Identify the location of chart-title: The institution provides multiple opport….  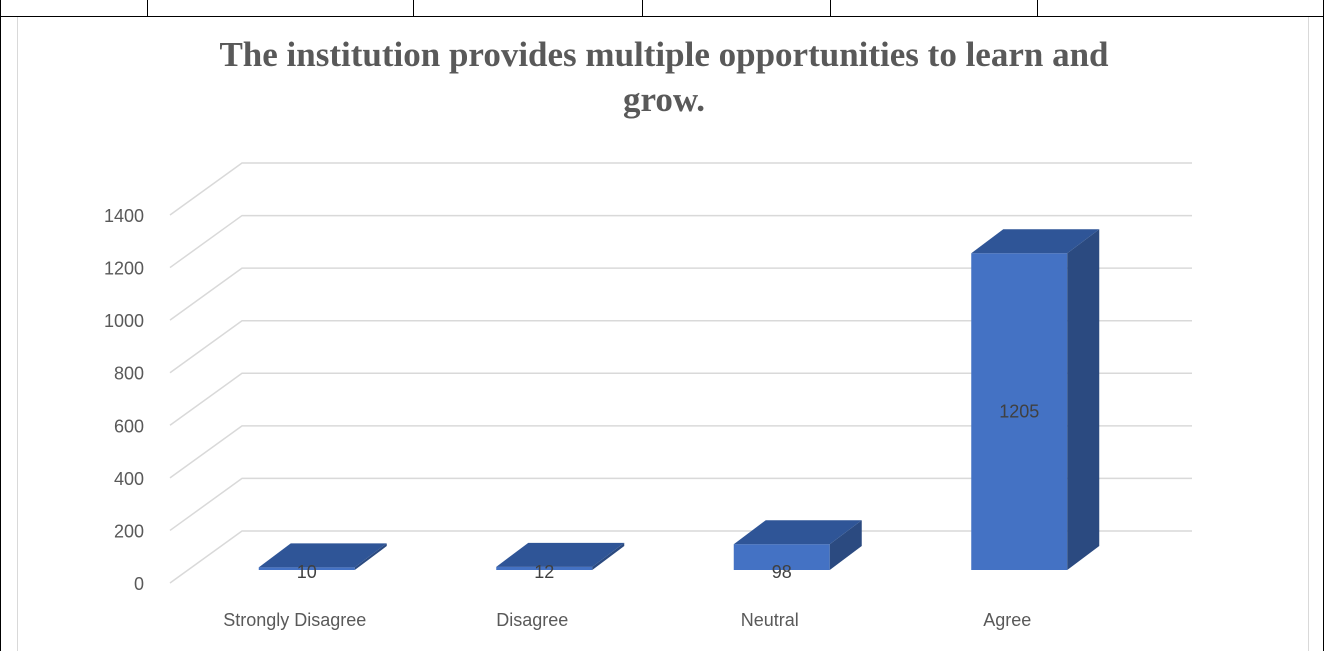
(664, 77).